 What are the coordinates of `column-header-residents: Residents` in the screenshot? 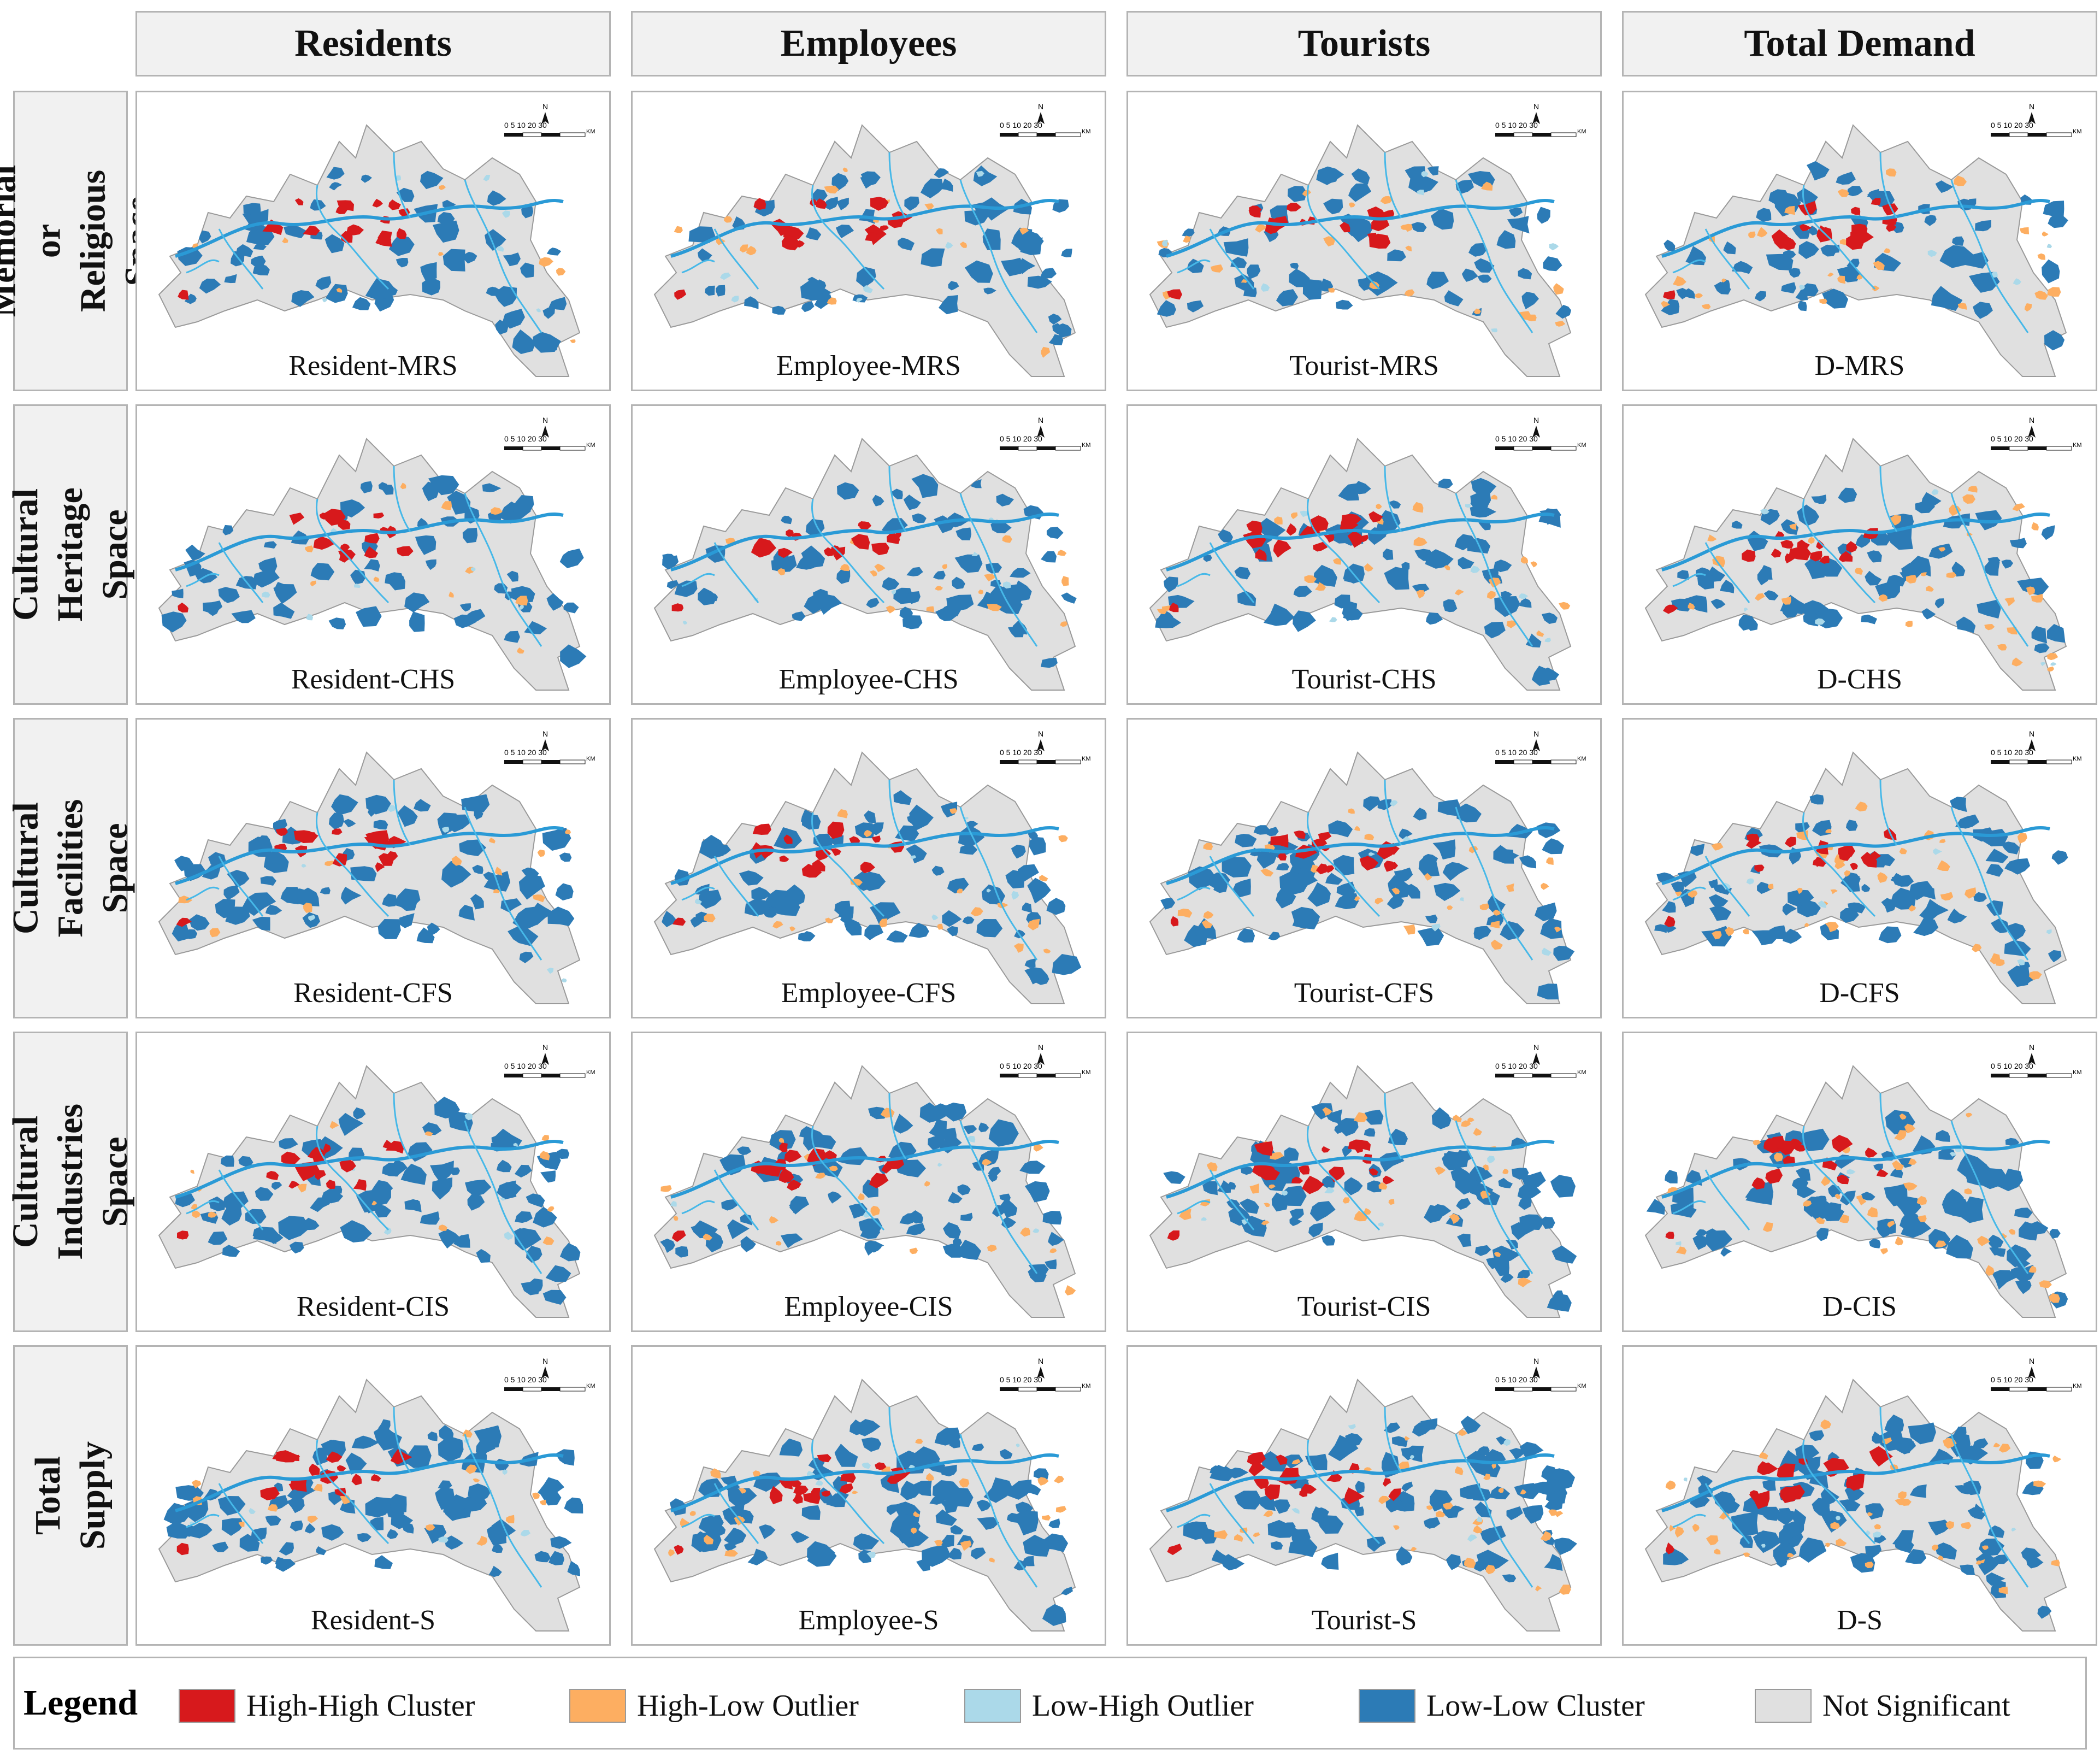 It's located at (373, 43).